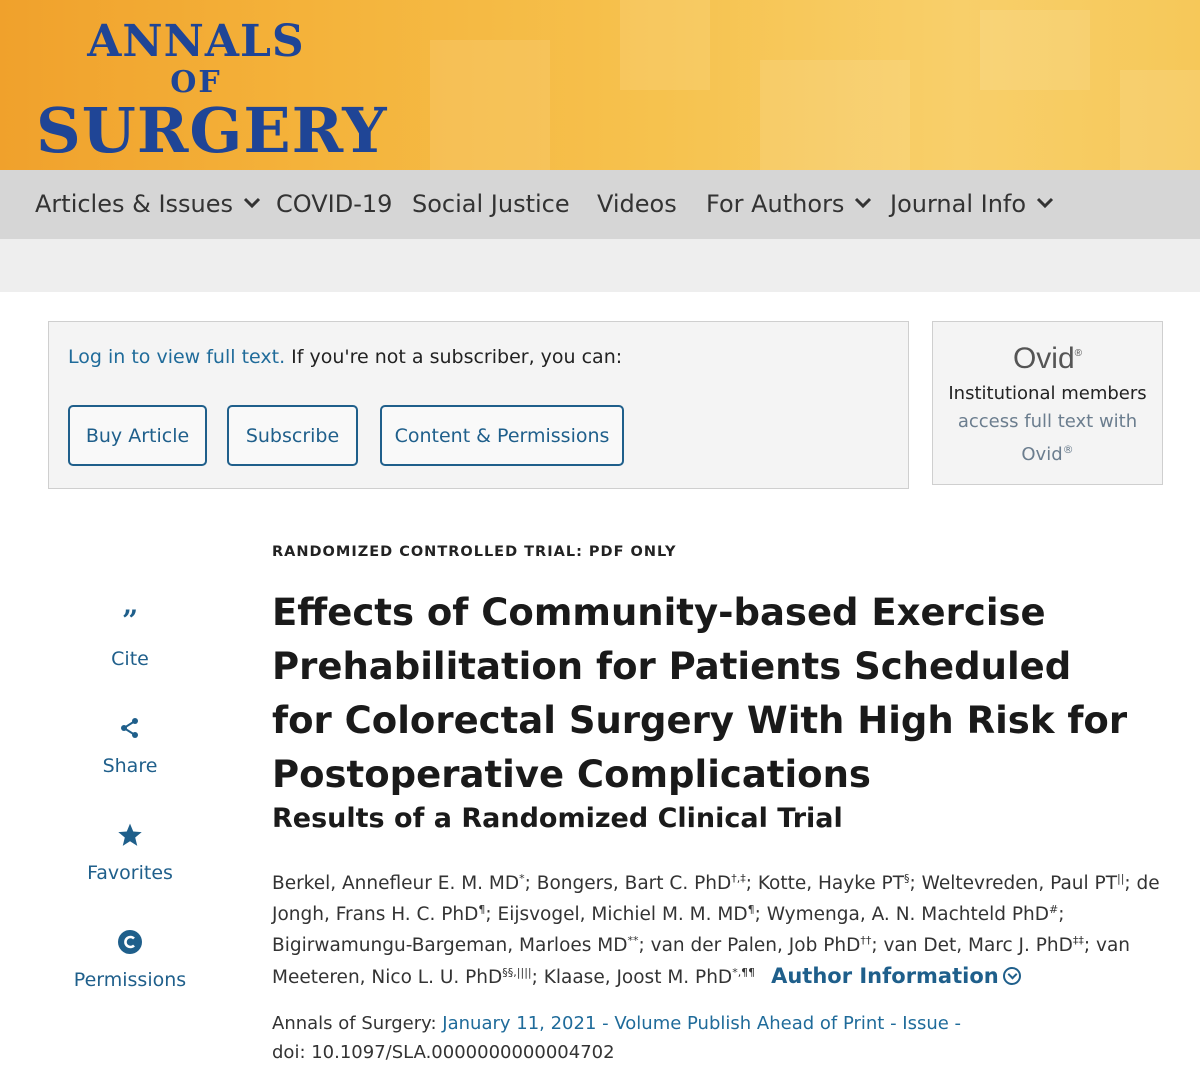 This screenshot has width=1200, height=1069. Describe the element at coordinates (1043, 358) in the screenshot. I see `ovid-logo-text: Ovid` at that location.